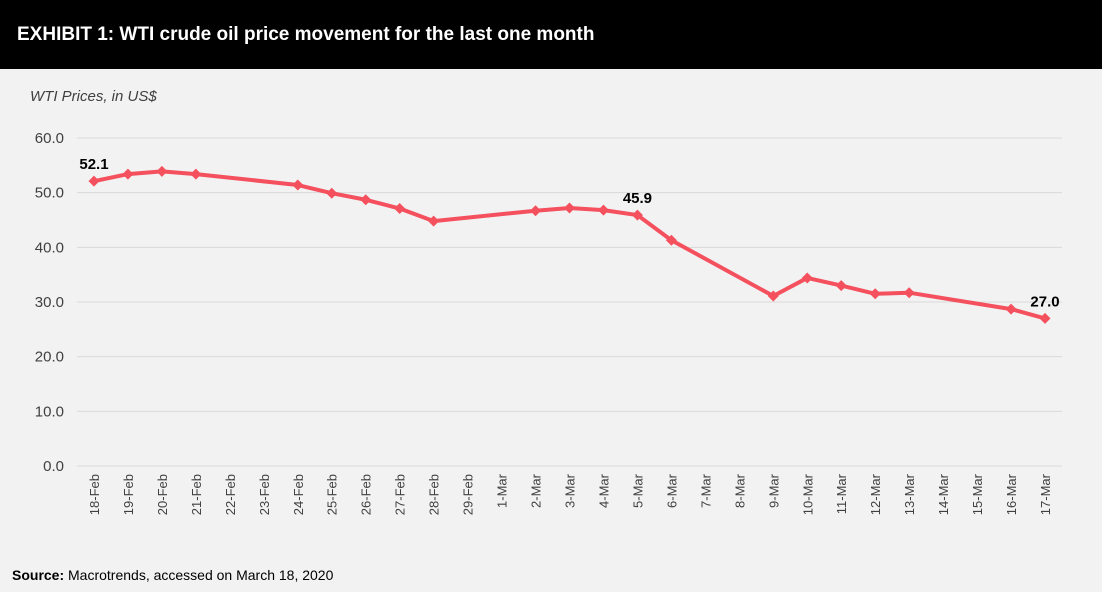 The height and width of the screenshot is (592, 1102). I want to click on x-tick-label: 6-Mar, so click(671, 490).